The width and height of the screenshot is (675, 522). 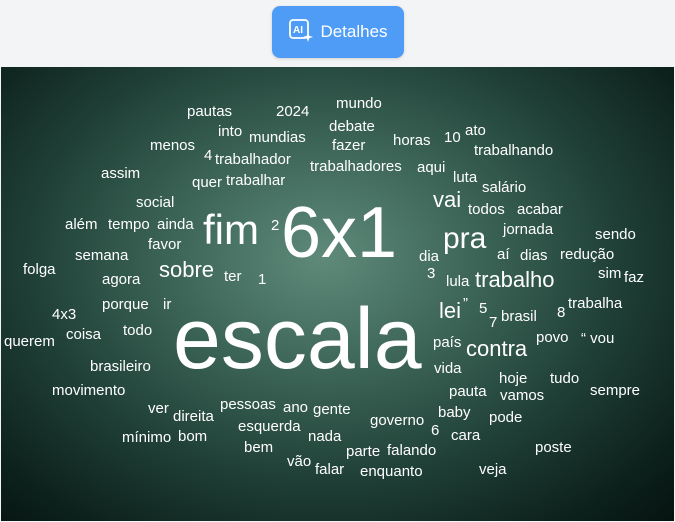 I want to click on word-pra: pra, so click(x=465, y=238).